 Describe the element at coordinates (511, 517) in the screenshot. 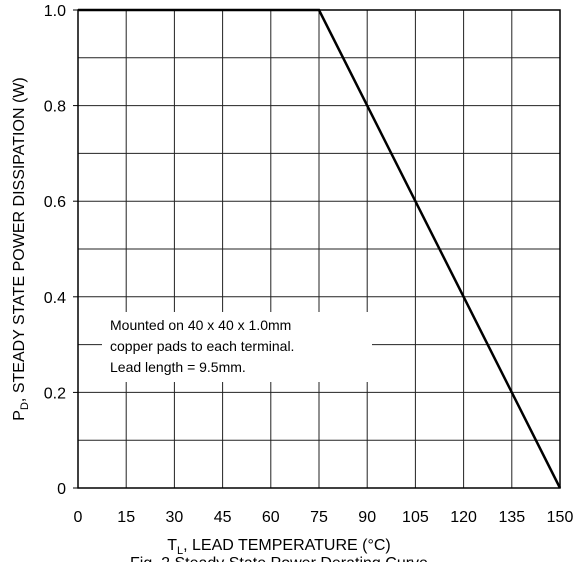

I see `x-tick-label: 135` at that location.